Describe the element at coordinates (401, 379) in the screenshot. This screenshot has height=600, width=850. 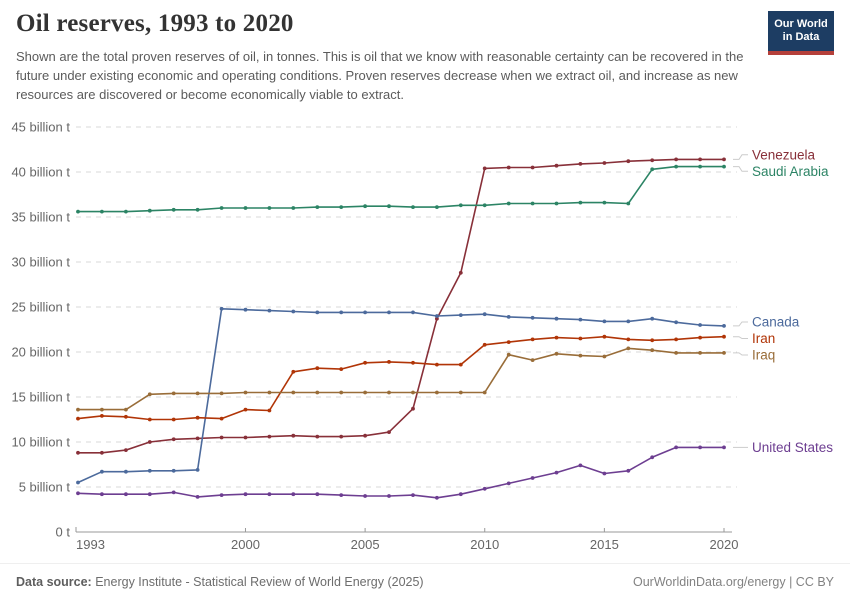
I see `series-line-iraq` at that location.